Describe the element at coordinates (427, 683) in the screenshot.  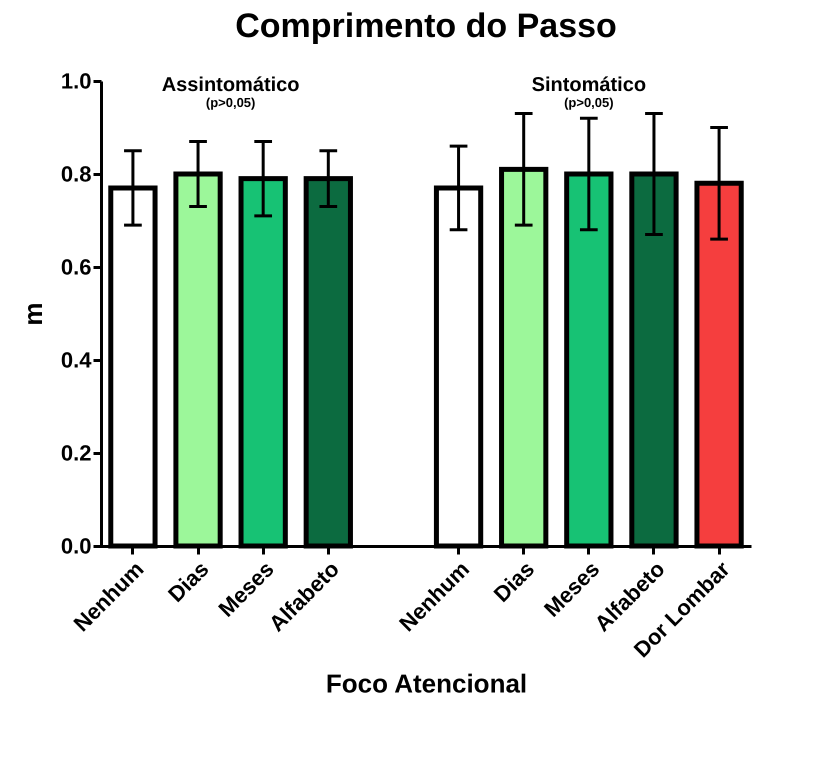
I see `x-axis-title: Foco Atencional` at that location.